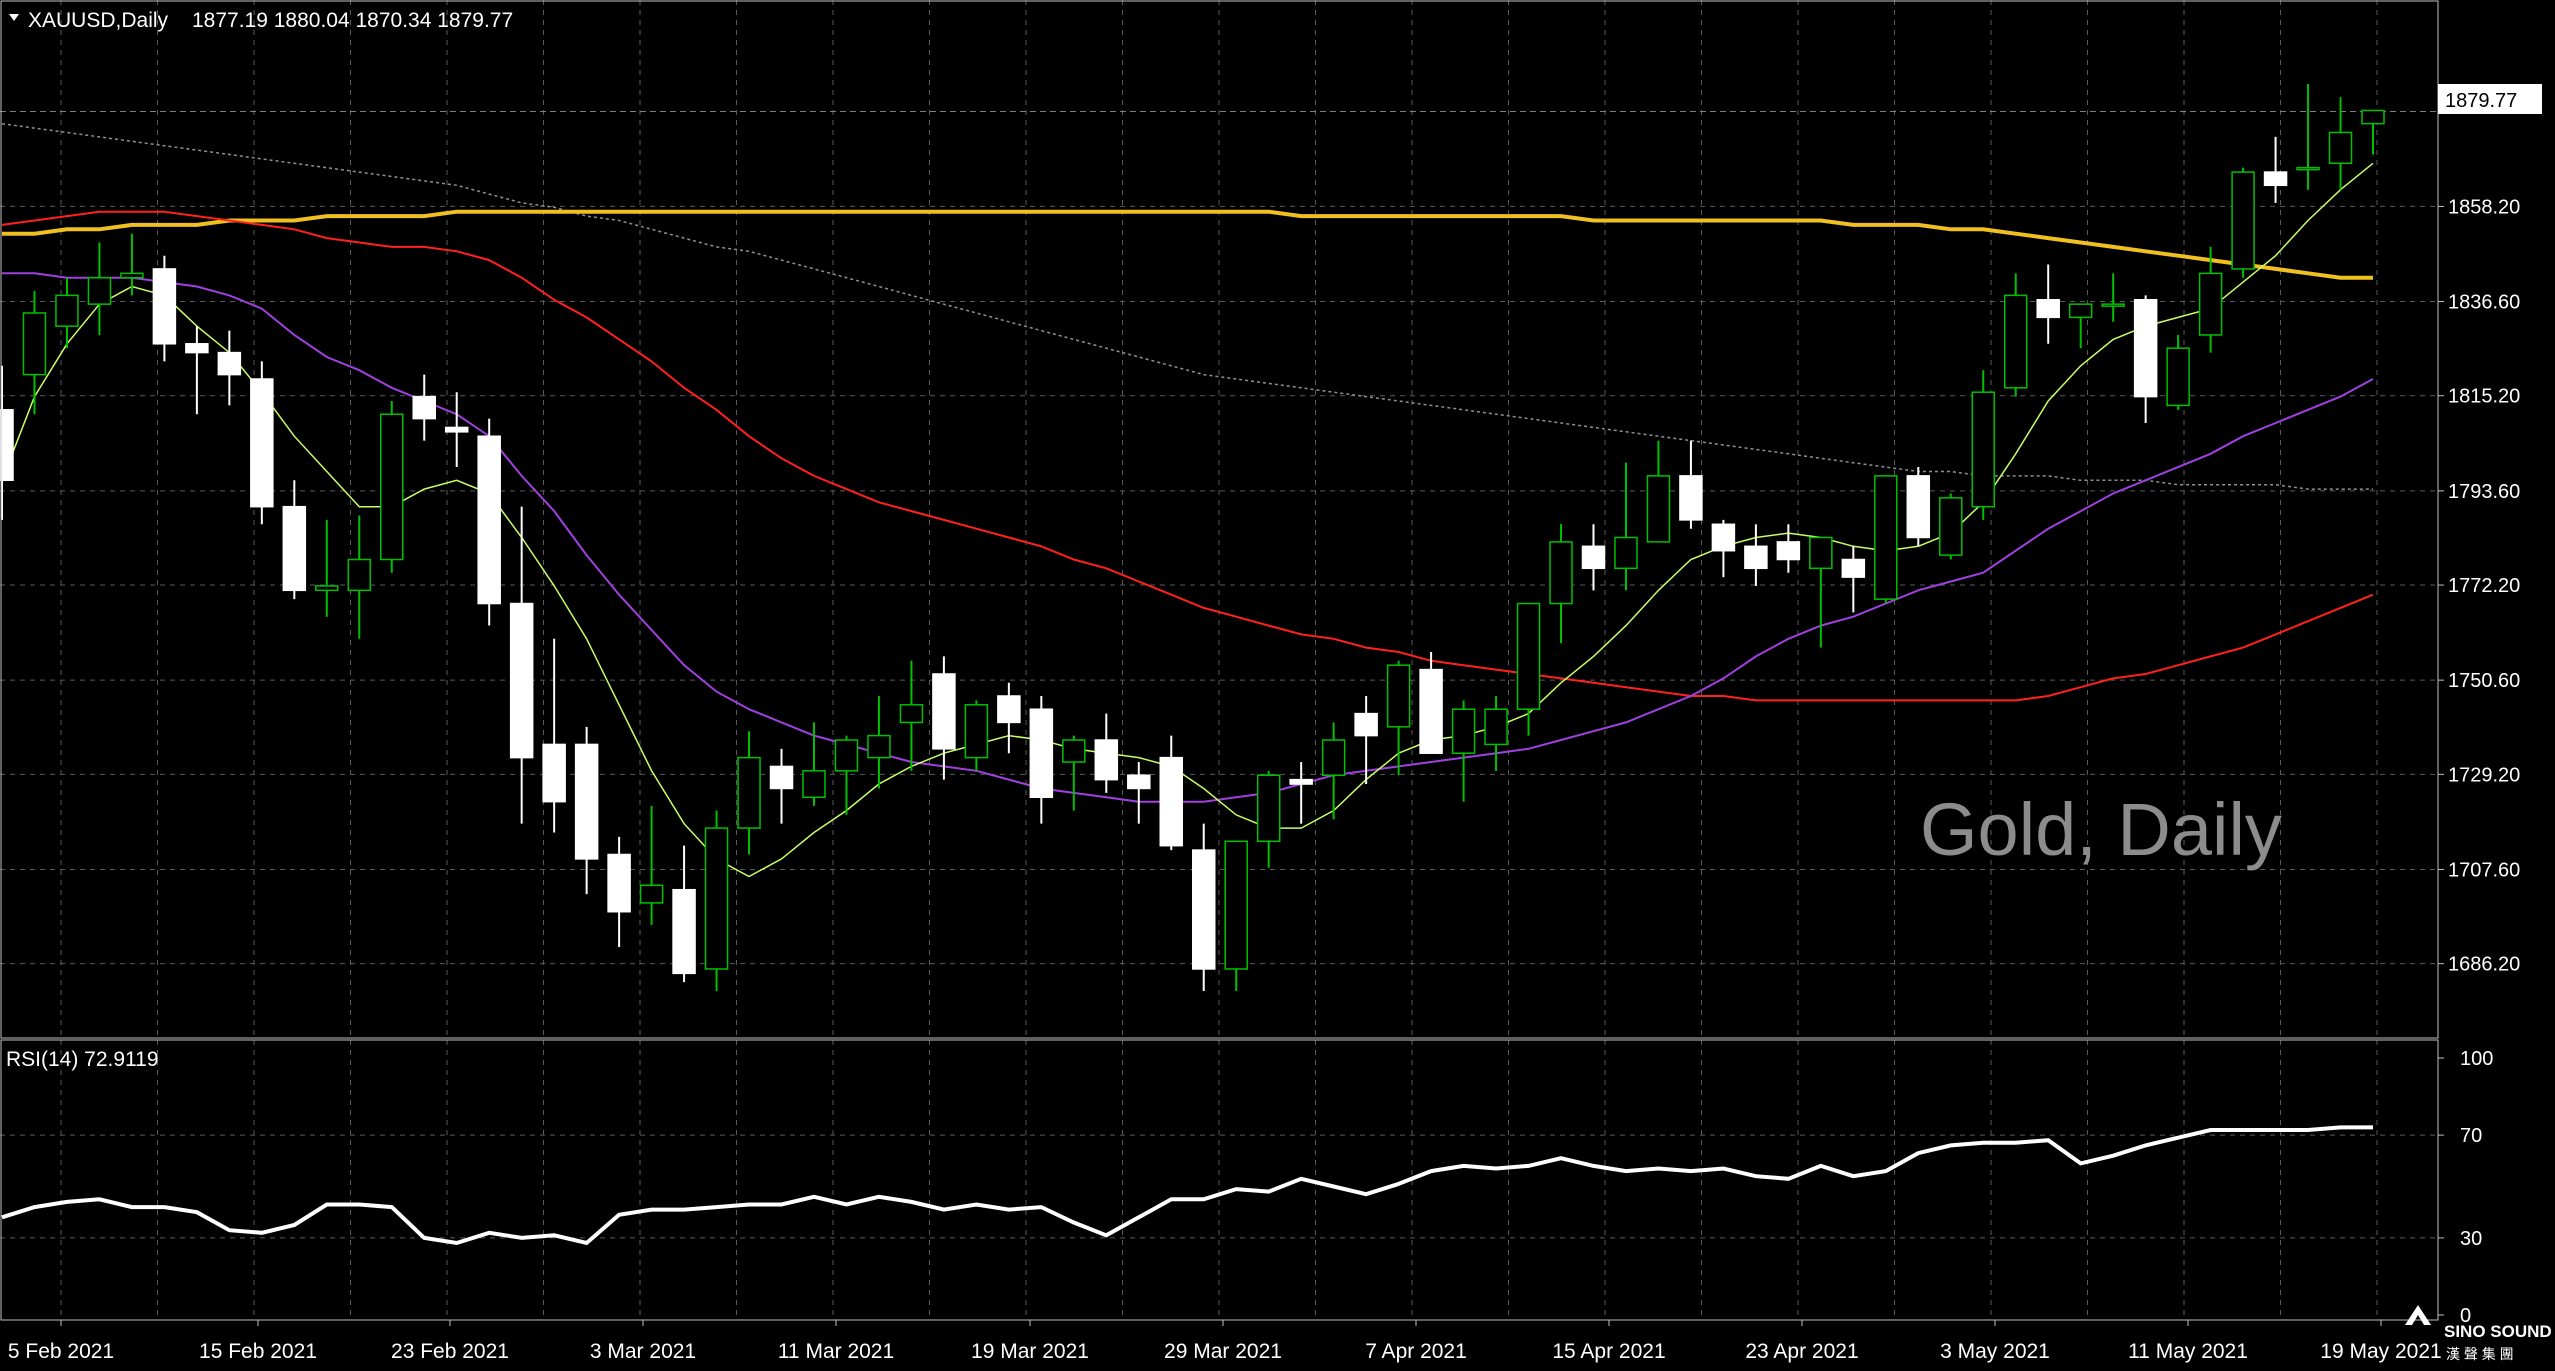 This screenshot has width=2555, height=1371. I want to click on y-tick-label: 1858.20, so click(2484, 207).